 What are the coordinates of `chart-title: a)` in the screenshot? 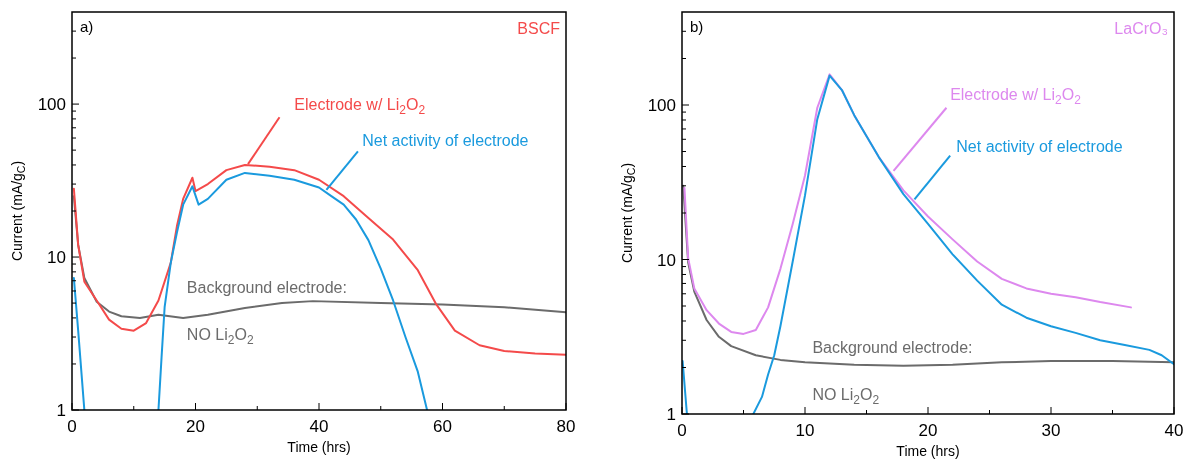 It's located at (87, 26).